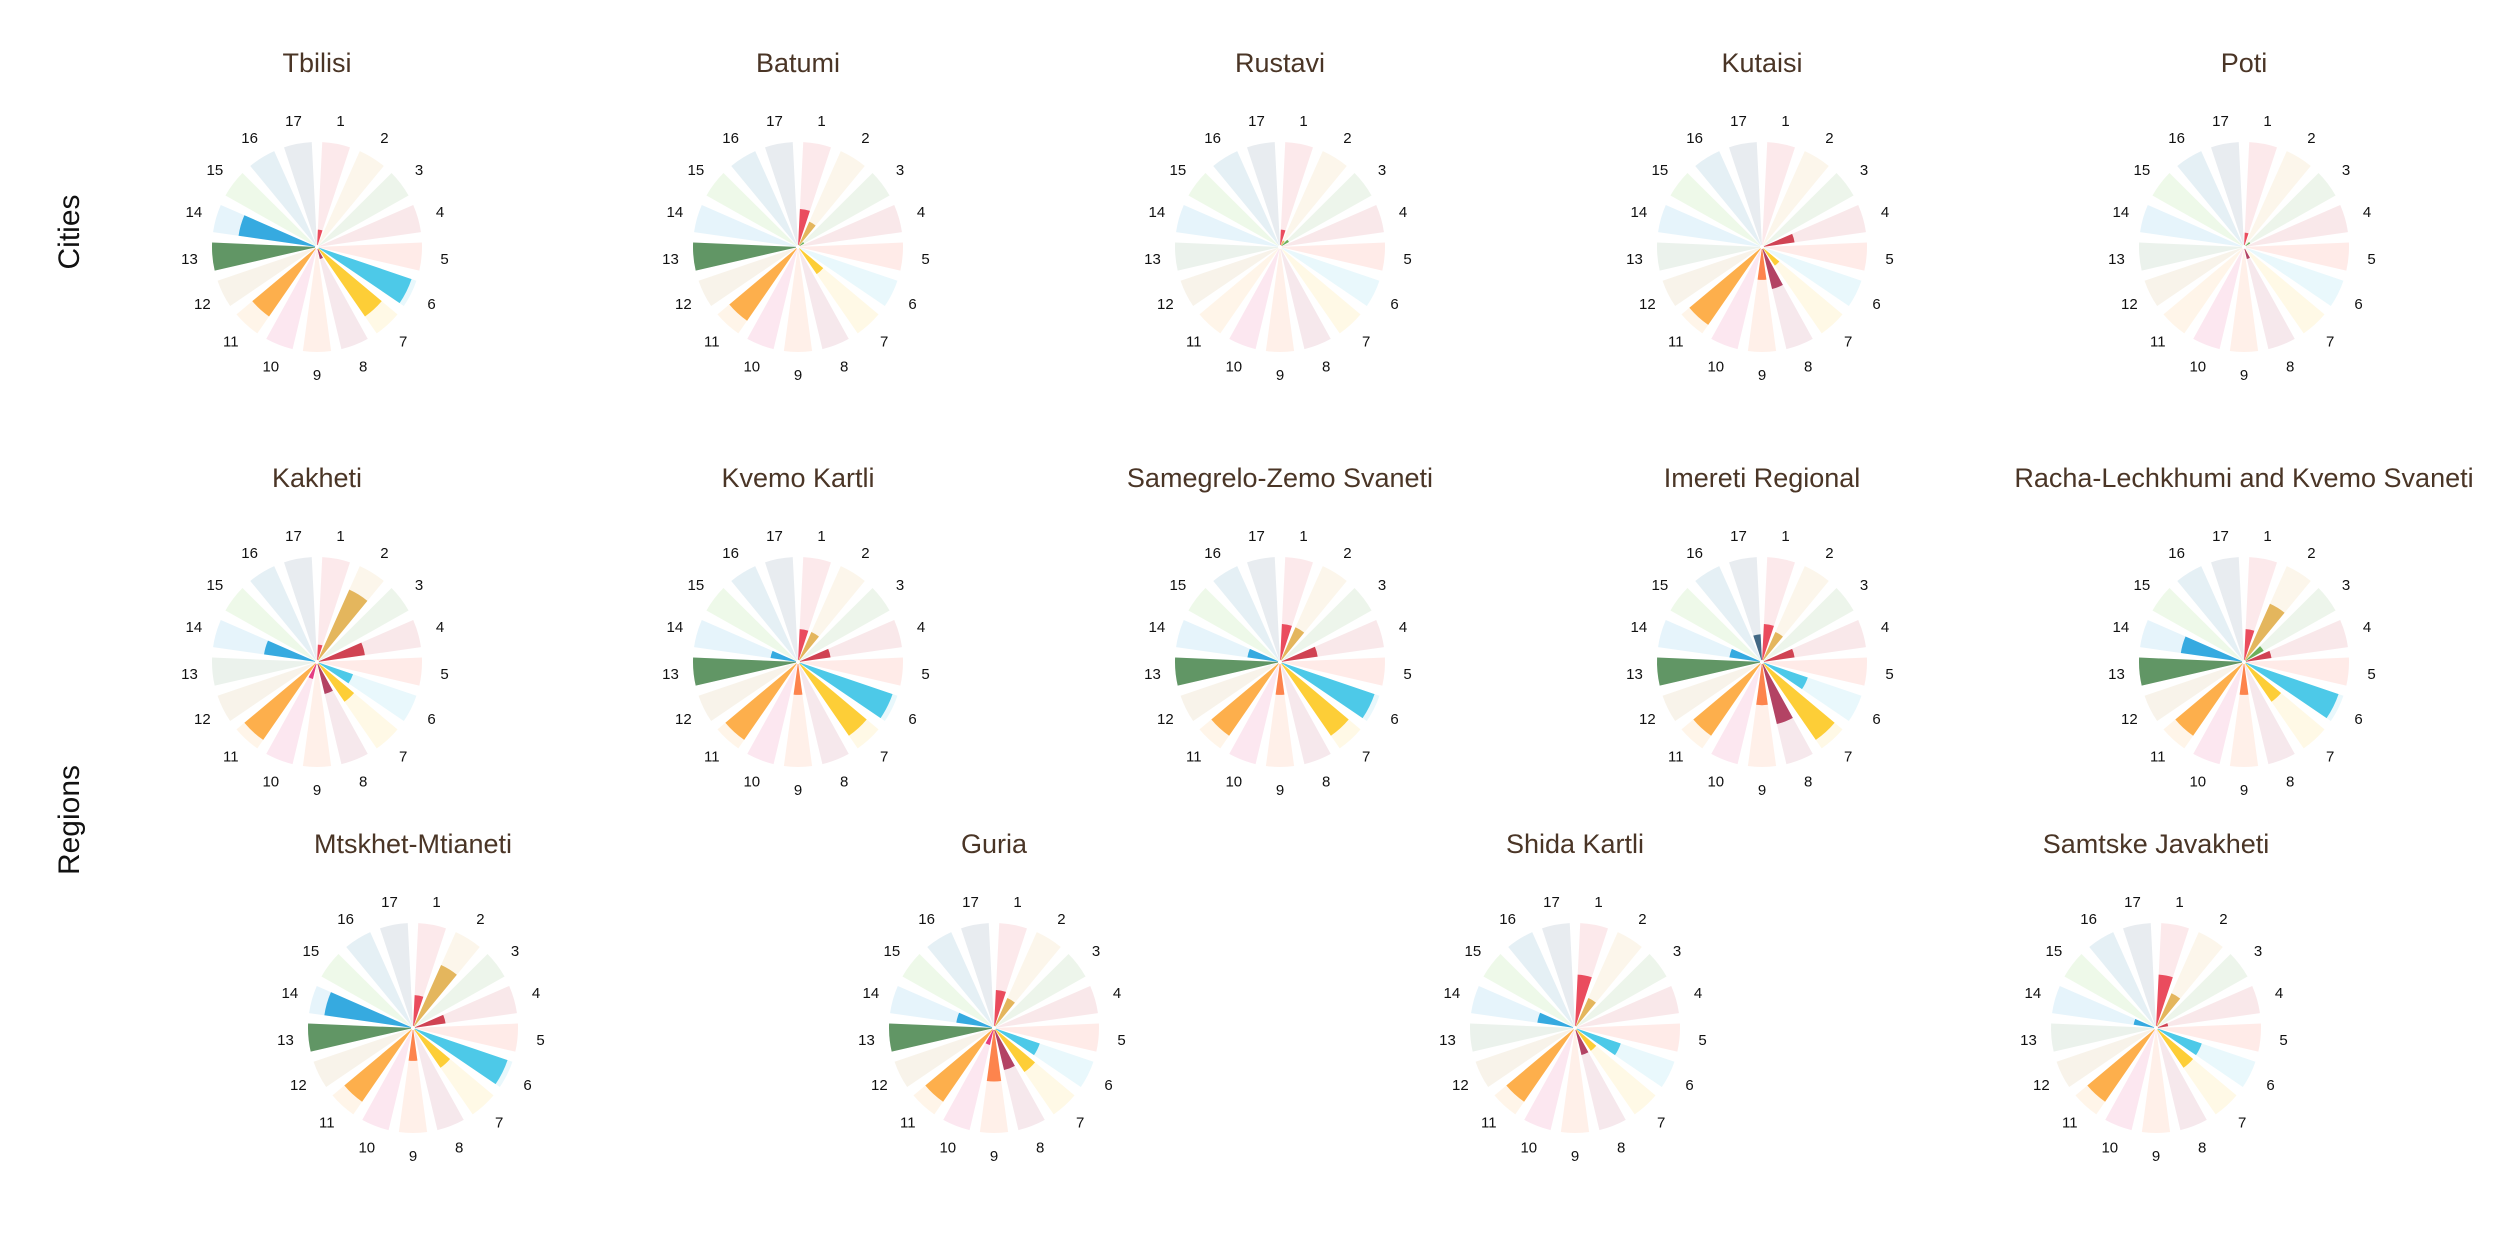  I want to click on category-label: 13, so click(2028, 1040).